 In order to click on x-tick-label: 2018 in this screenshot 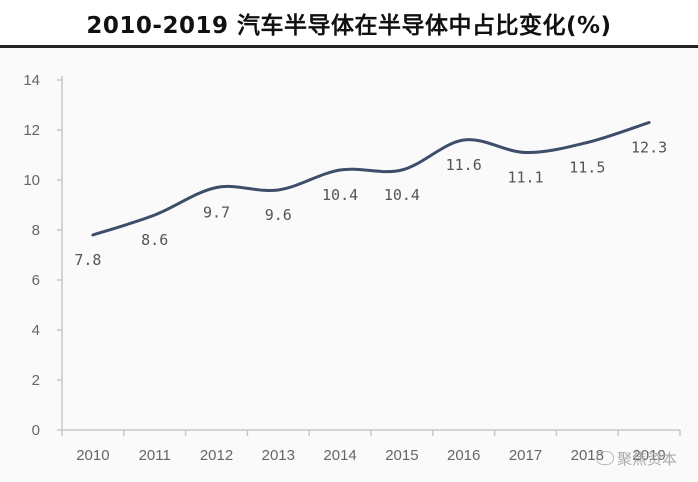, I will do `click(587, 455)`.